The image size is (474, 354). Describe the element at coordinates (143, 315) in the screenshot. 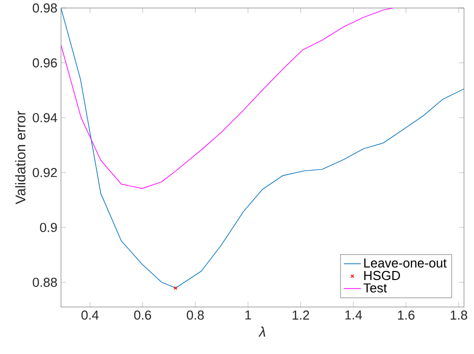

I see `x-tick-label: 0.6` at that location.